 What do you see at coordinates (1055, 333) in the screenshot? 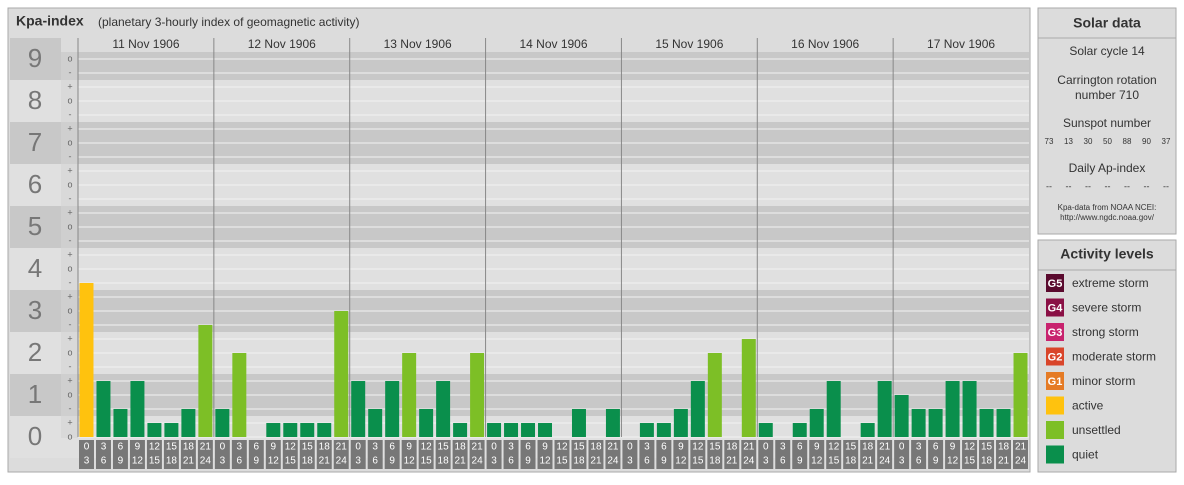
I see `legend-badge: G3` at bounding box center [1055, 333].